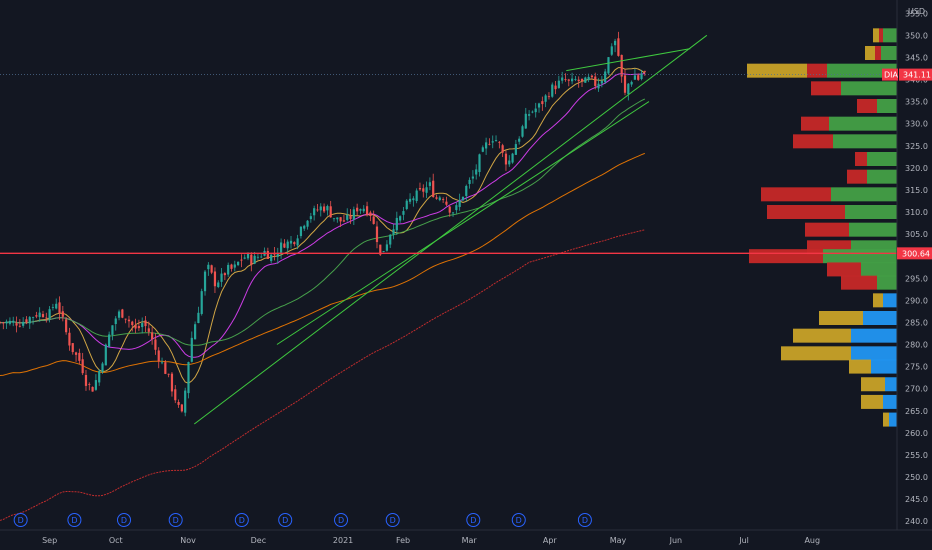 The height and width of the screenshot is (550, 932). I want to click on last-price-value: 341.11, so click(917, 75).